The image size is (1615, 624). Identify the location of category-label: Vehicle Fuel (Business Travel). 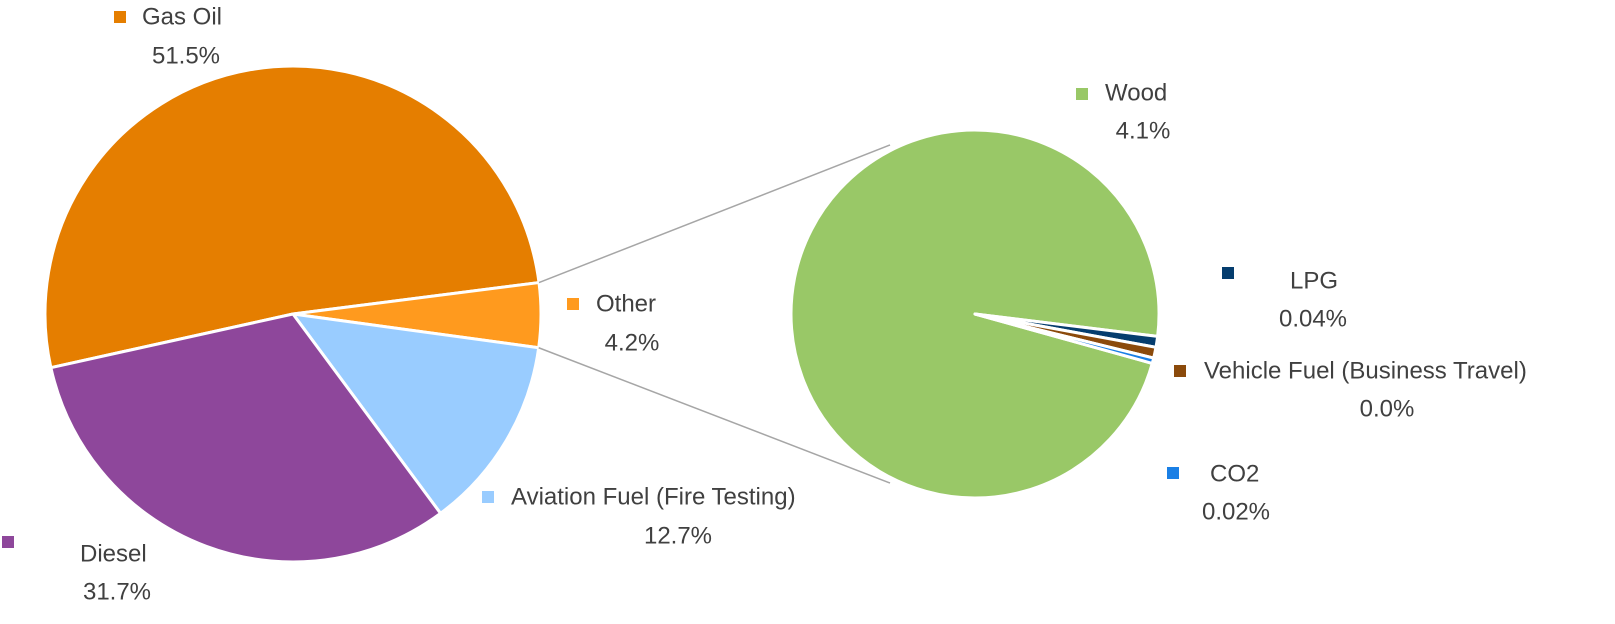
(1365, 370).